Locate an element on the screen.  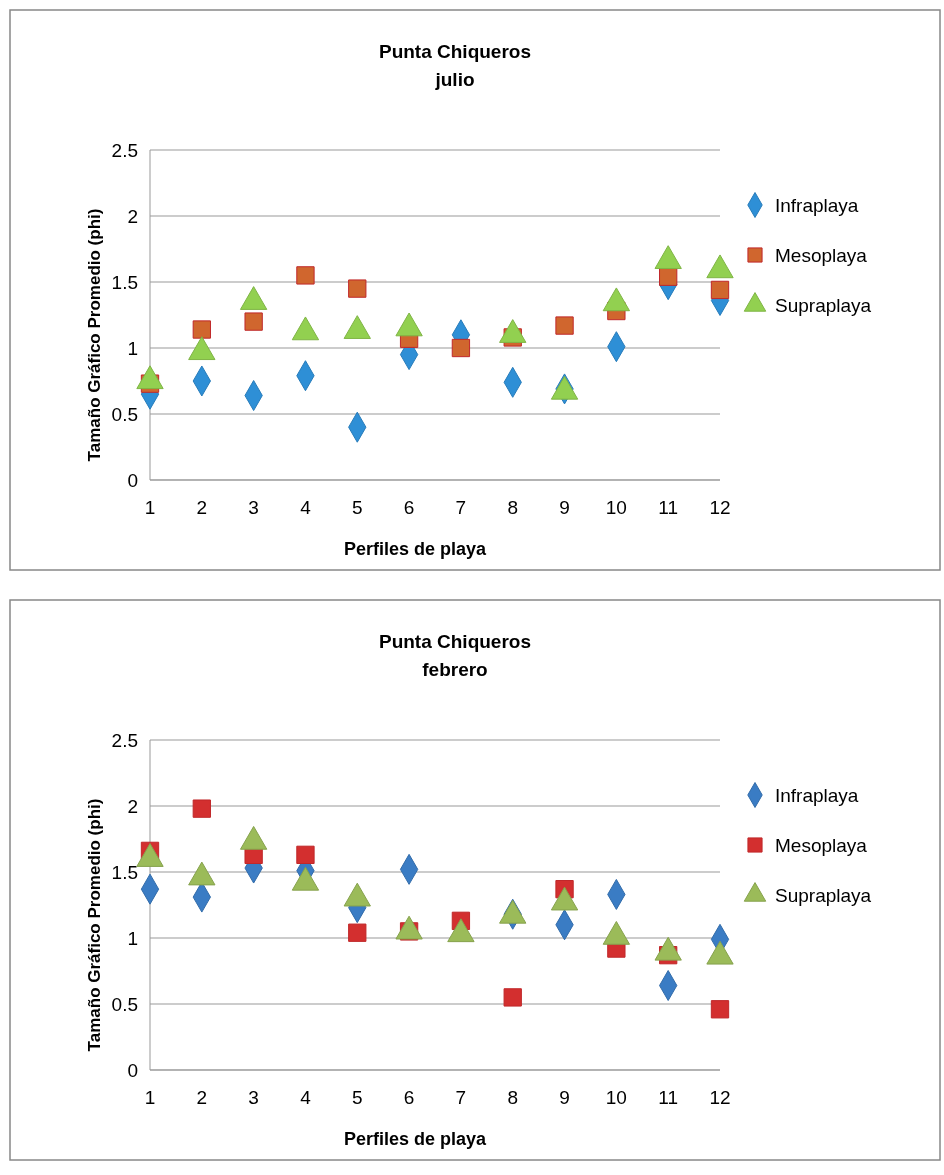
chart-subtitle: julio is located at coordinates (454, 79).